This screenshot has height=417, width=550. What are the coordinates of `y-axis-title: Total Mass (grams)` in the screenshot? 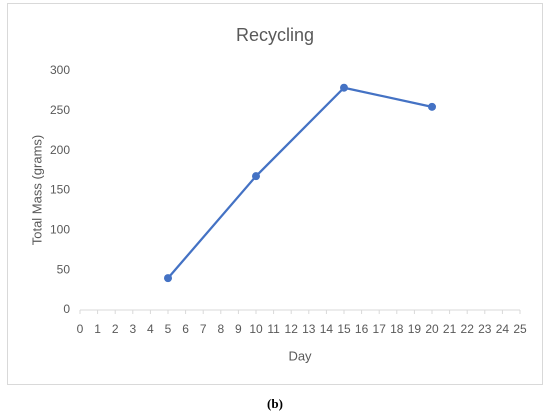 It's located at (36, 190).